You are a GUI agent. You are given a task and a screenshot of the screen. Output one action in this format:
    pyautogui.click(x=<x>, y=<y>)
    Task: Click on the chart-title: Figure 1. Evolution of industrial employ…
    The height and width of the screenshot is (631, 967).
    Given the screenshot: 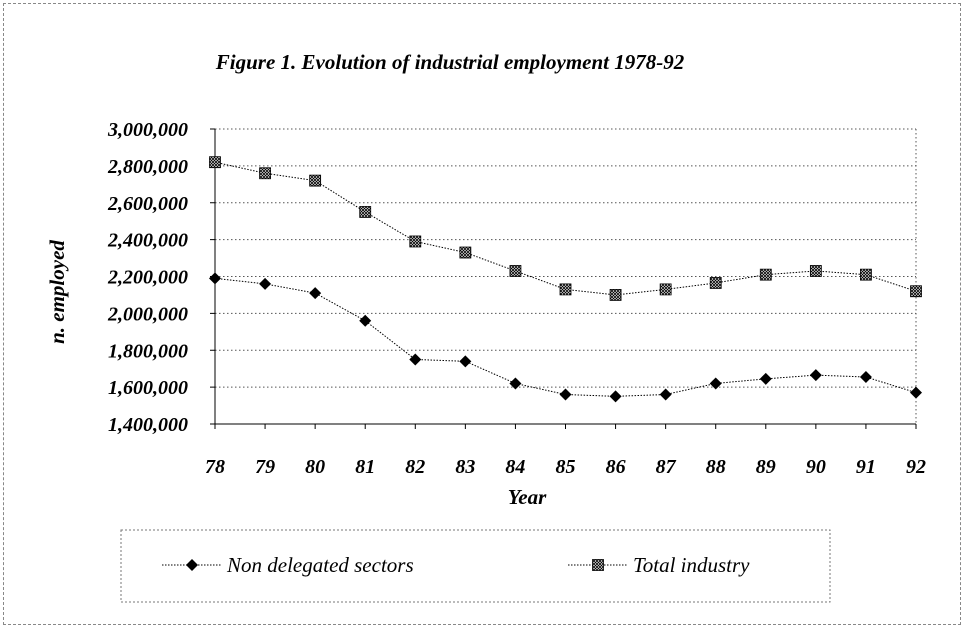 What is the action you would take?
    pyautogui.click(x=450, y=62)
    